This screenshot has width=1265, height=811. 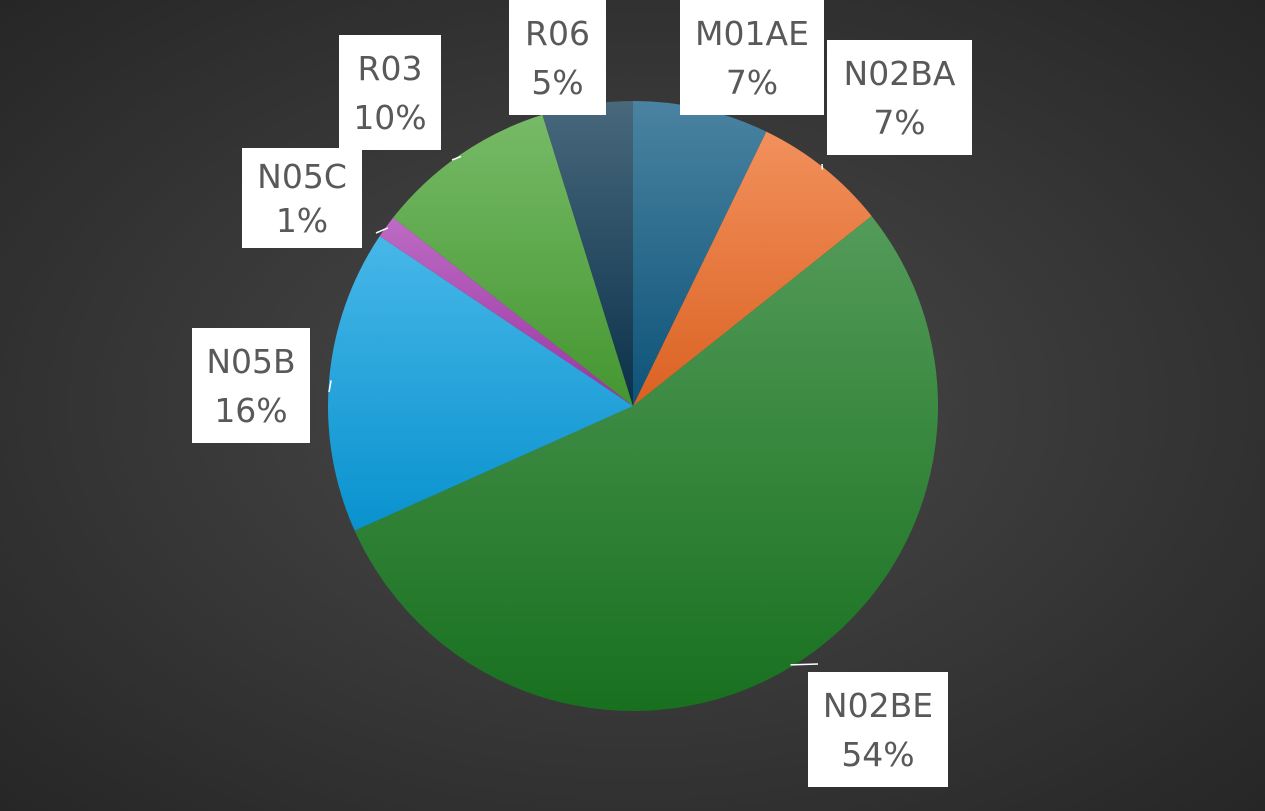 I want to click on pie-slice-n05b, so click(x=480, y=383).